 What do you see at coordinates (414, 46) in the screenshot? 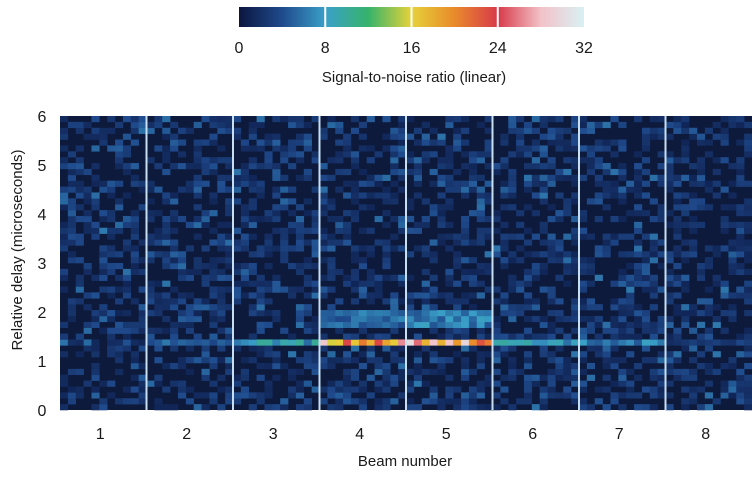
I see `colorbar: 0 8 16 24 32 Signal-to-noise ratio (linear)` at bounding box center [414, 46].